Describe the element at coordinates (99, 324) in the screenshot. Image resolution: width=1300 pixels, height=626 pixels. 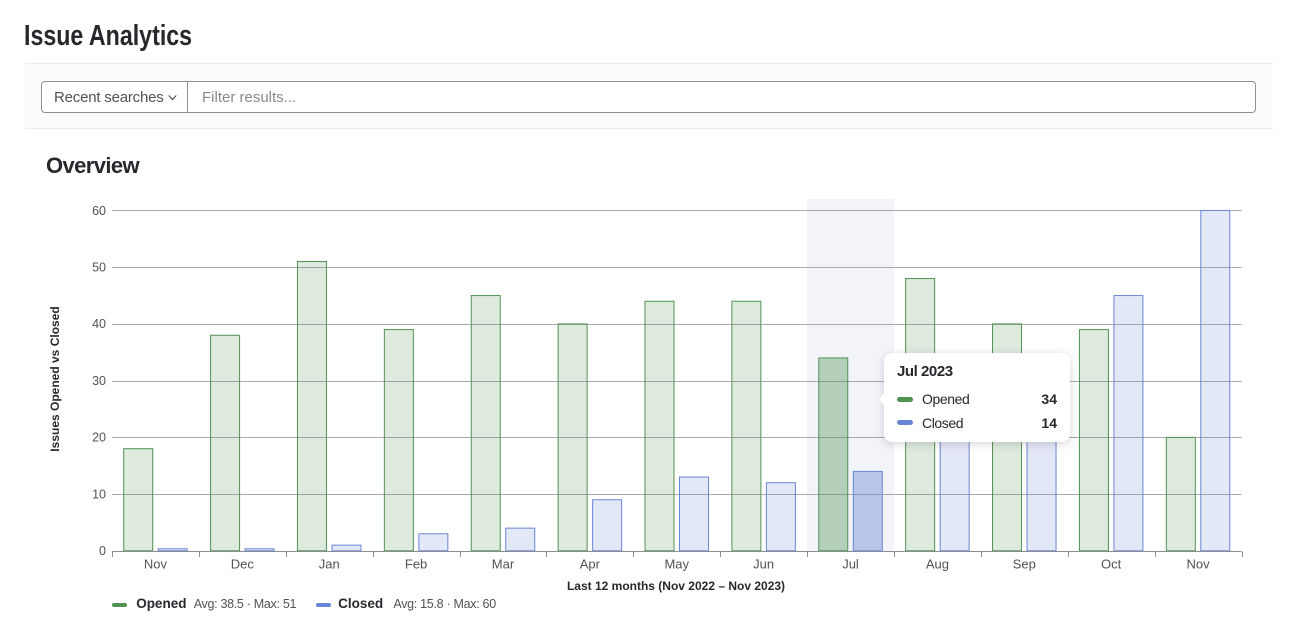
I see `svg-text: 40` at that location.